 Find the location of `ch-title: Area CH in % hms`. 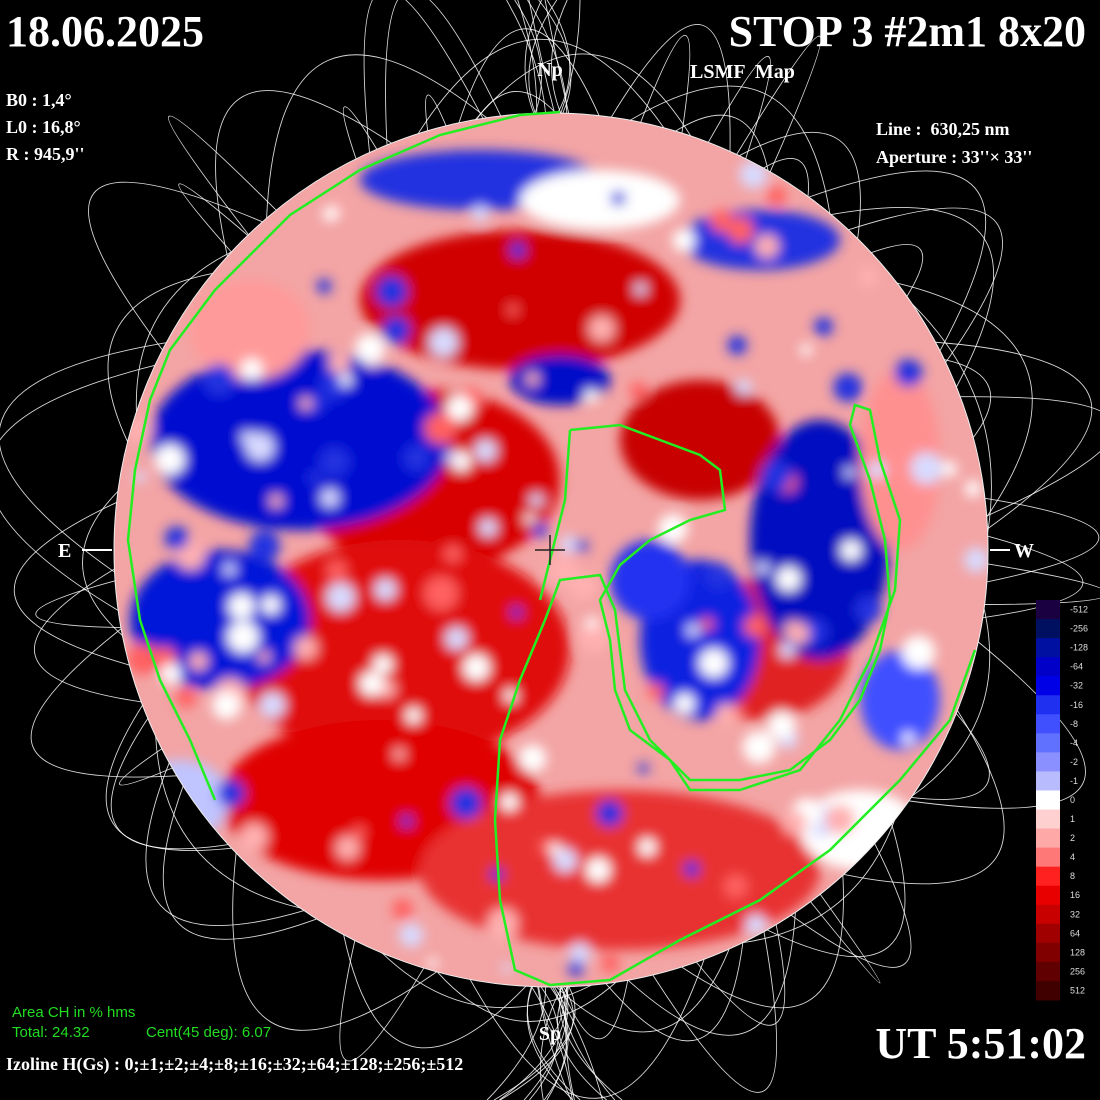

ch-title: Area CH in % hms is located at coordinates (73, 1012).